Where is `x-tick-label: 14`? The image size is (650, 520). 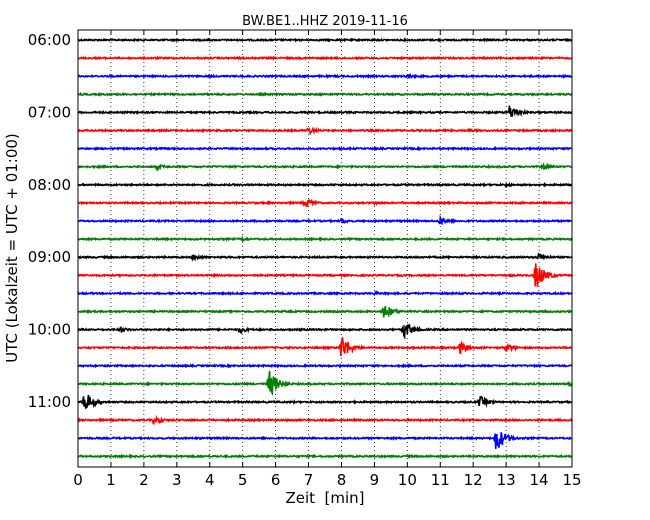 x-tick-label: 14 is located at coordinates (539, 480).